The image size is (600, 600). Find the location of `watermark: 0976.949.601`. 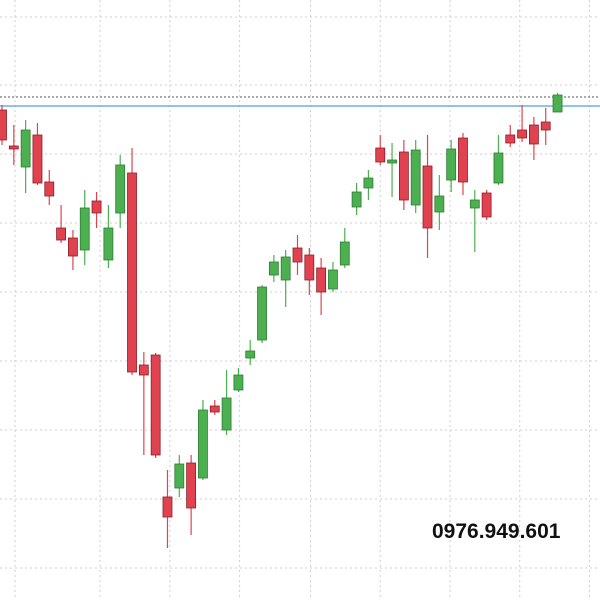

watermark: 0976.949.601 is located at coordinates (496, 531).